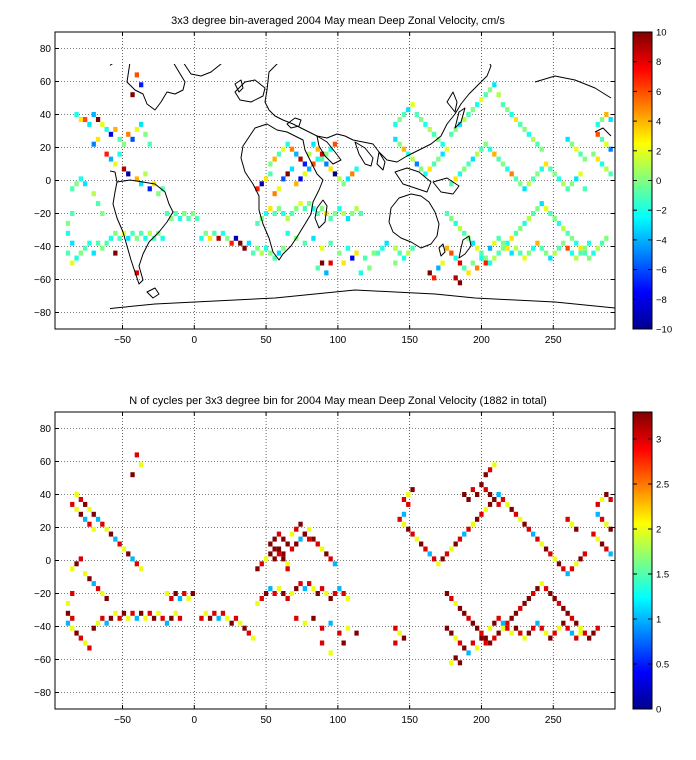 The image size is (696, 760). I want to click on bottom-colorbar-gradient, so click(642, 560).